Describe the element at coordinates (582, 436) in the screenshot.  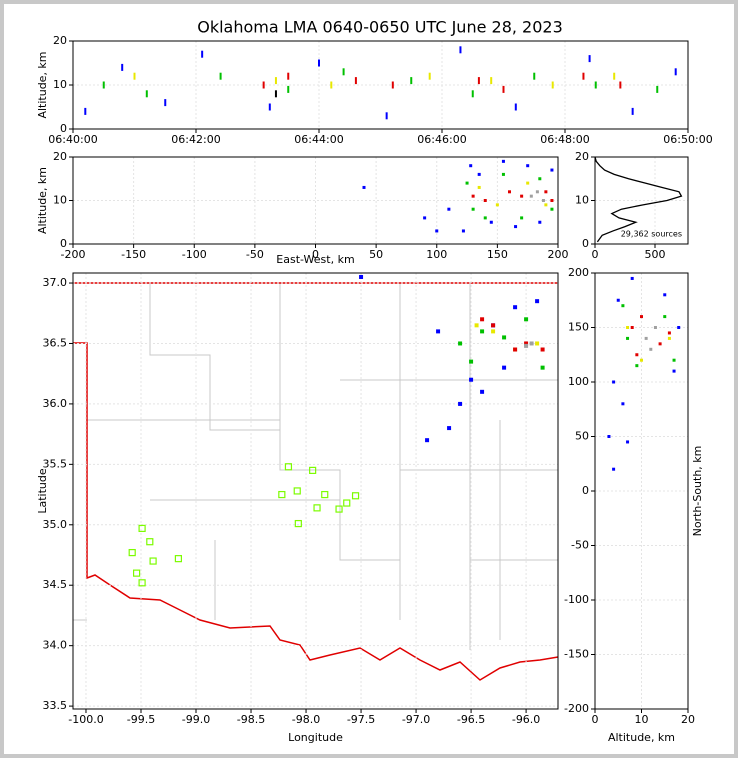
I see `y-tick-label: 50` at that location.